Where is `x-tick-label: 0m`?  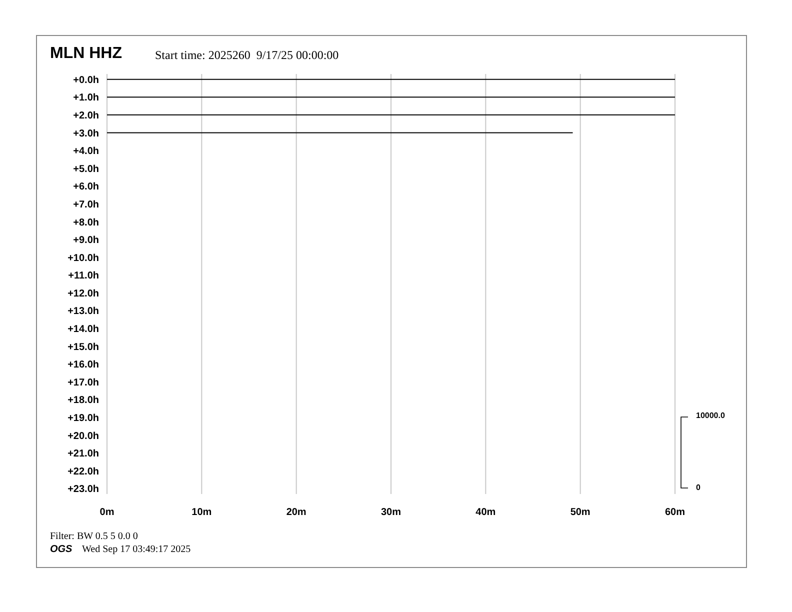 x-tick-label: 0m is located at coordinates (107, 512).